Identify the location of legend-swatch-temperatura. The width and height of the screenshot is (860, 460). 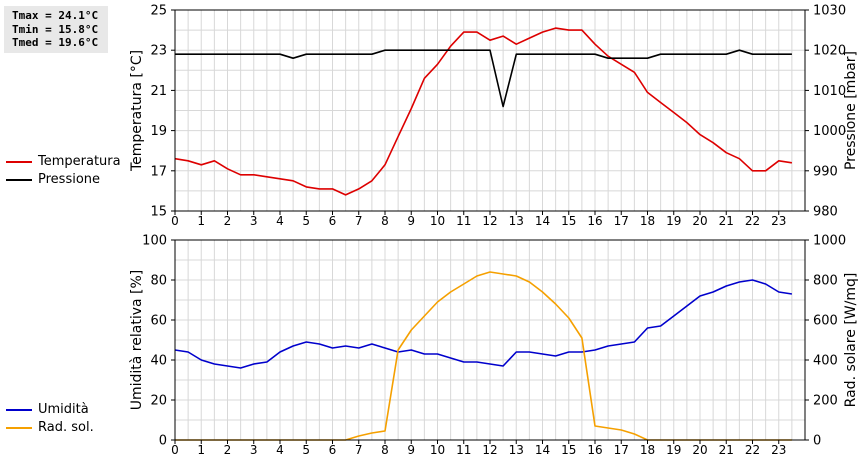
(19, 162).